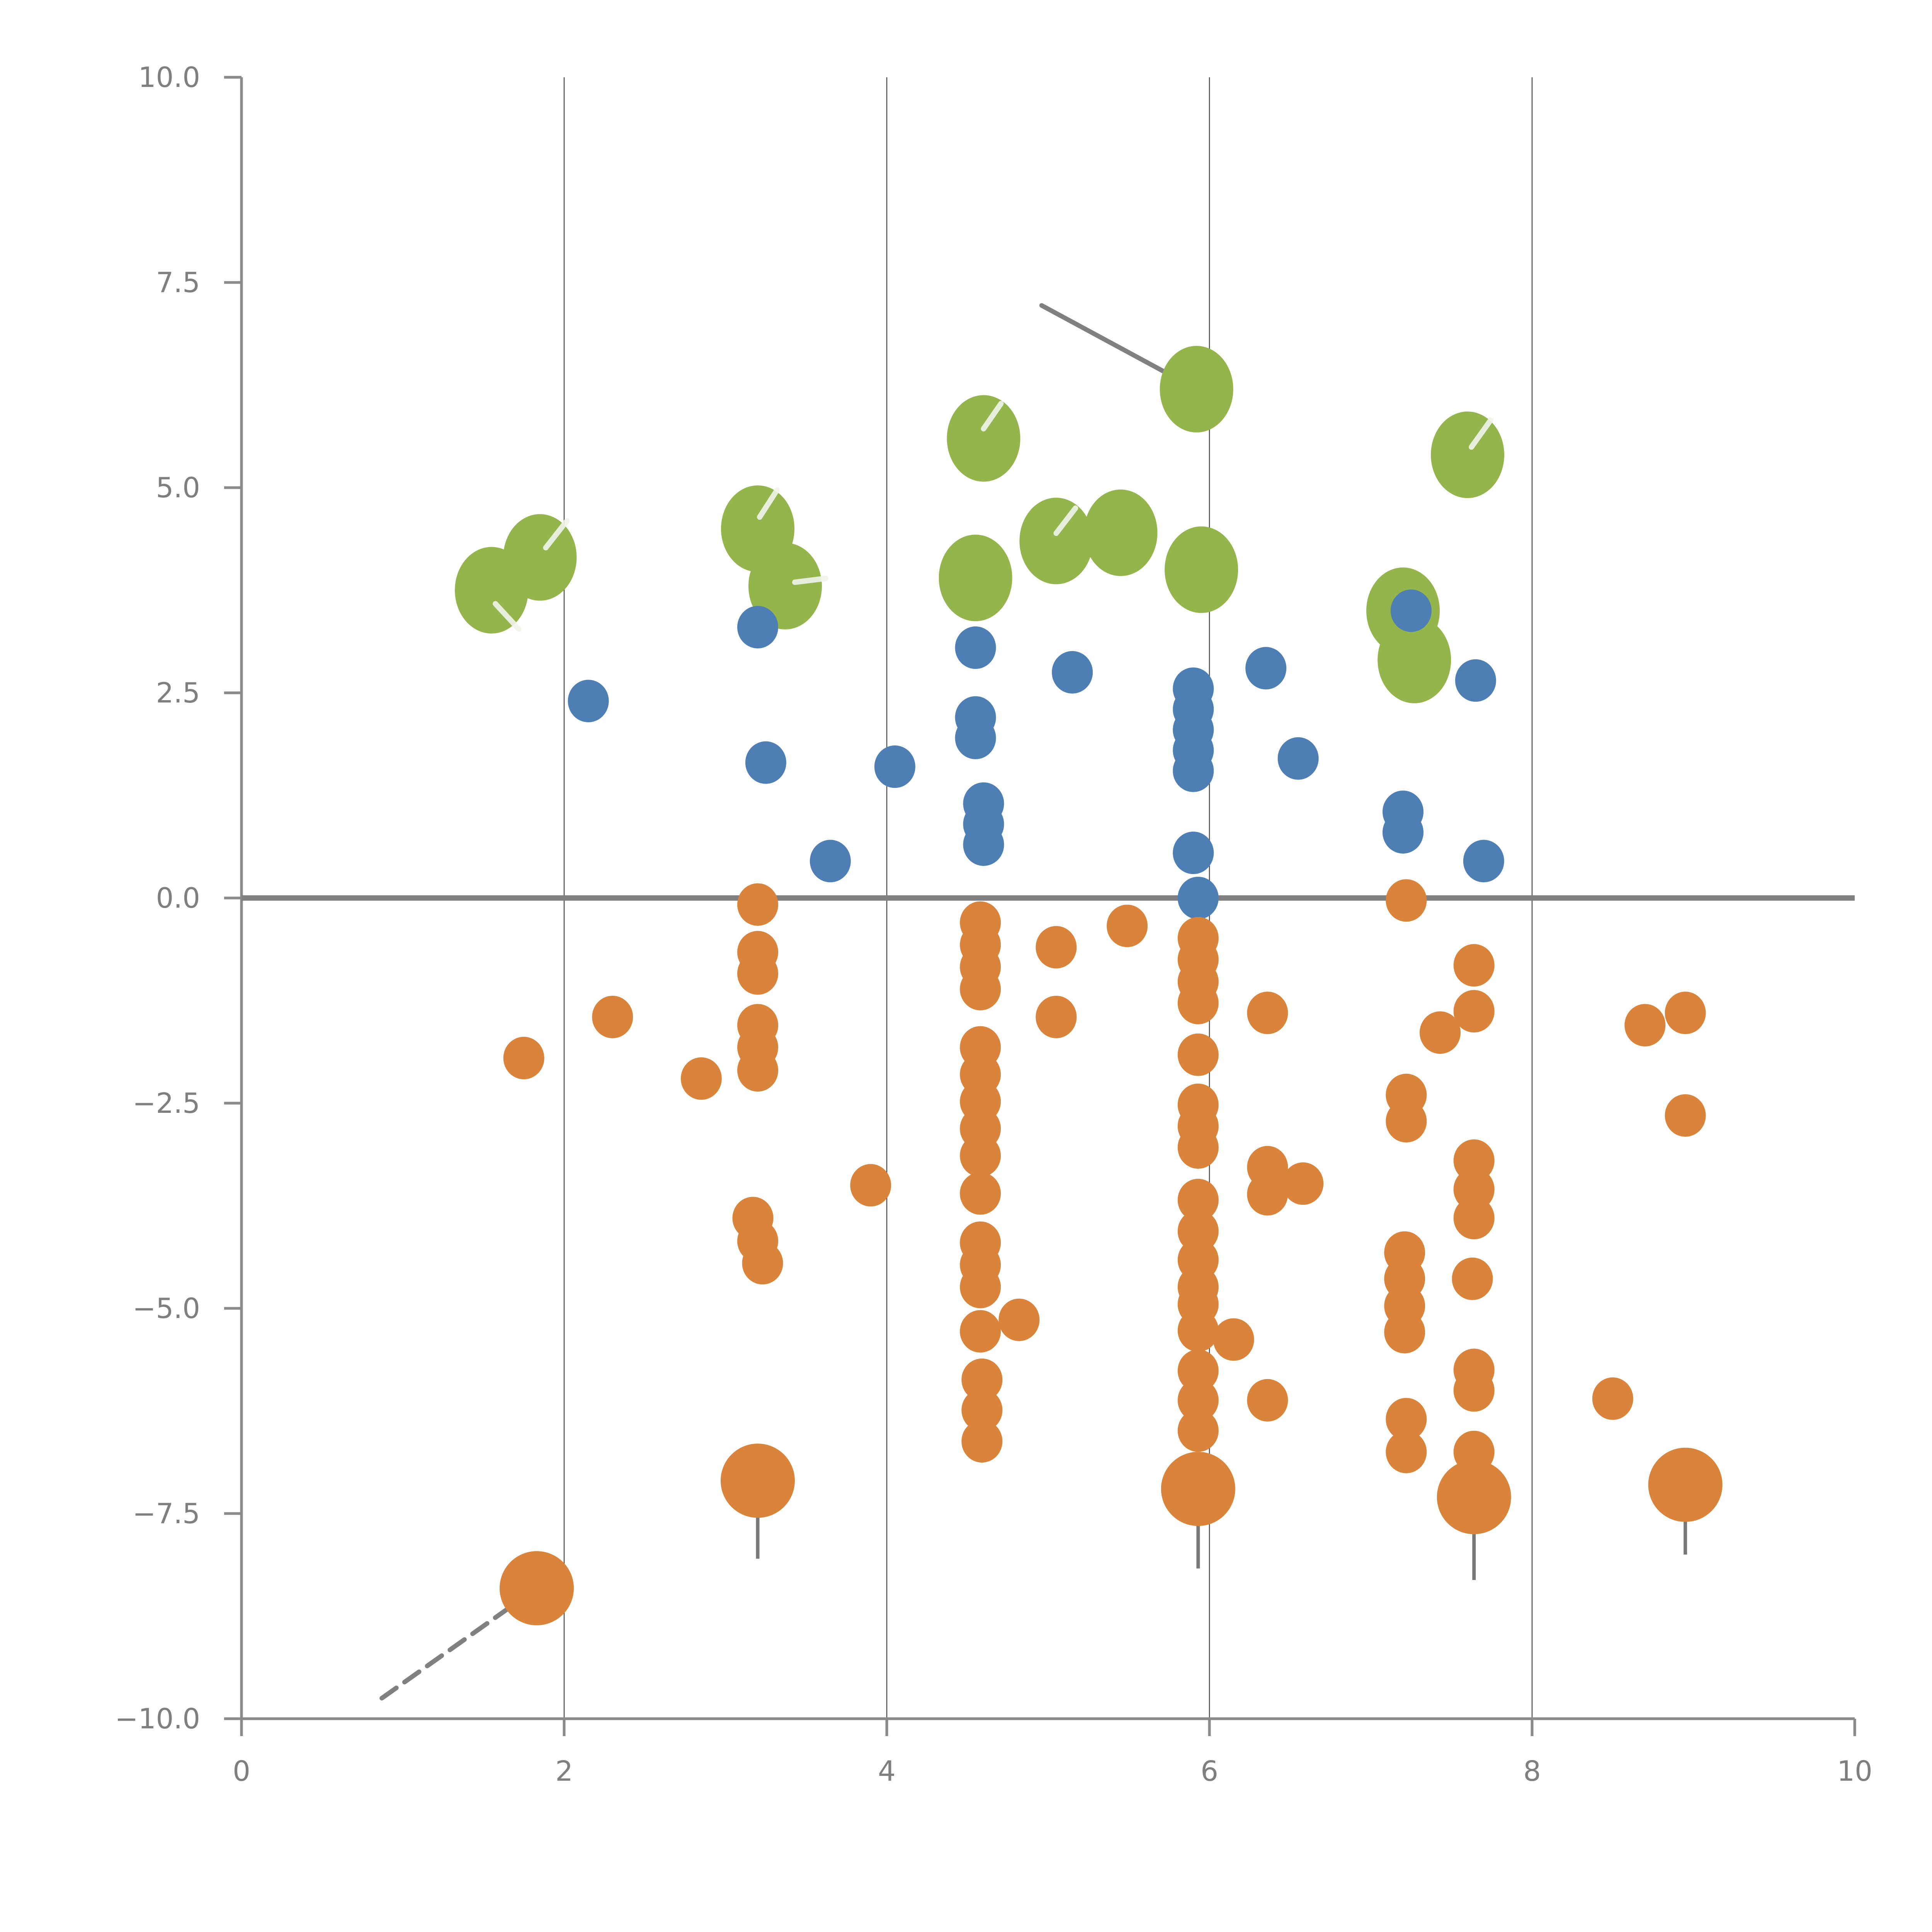  I want to click on y-tick-label: −5.0, so click(167, 1308).